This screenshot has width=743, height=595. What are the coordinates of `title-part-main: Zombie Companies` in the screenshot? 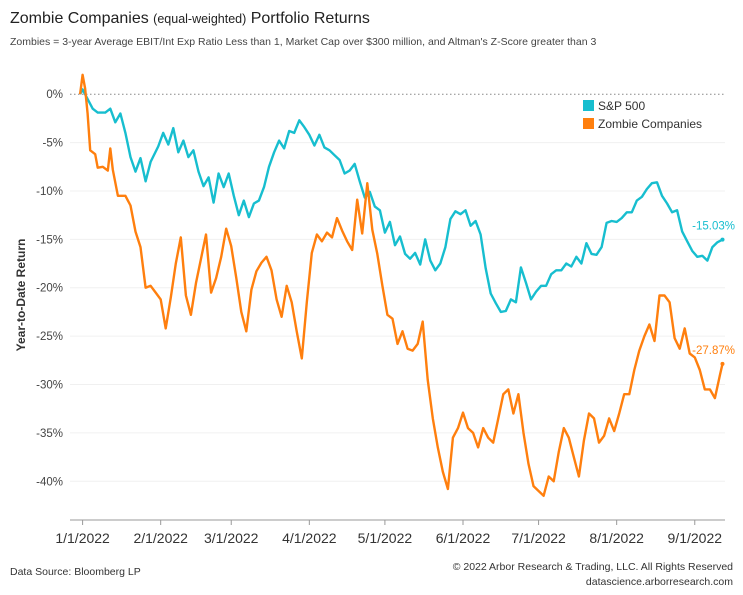 It's located at (82, 18).